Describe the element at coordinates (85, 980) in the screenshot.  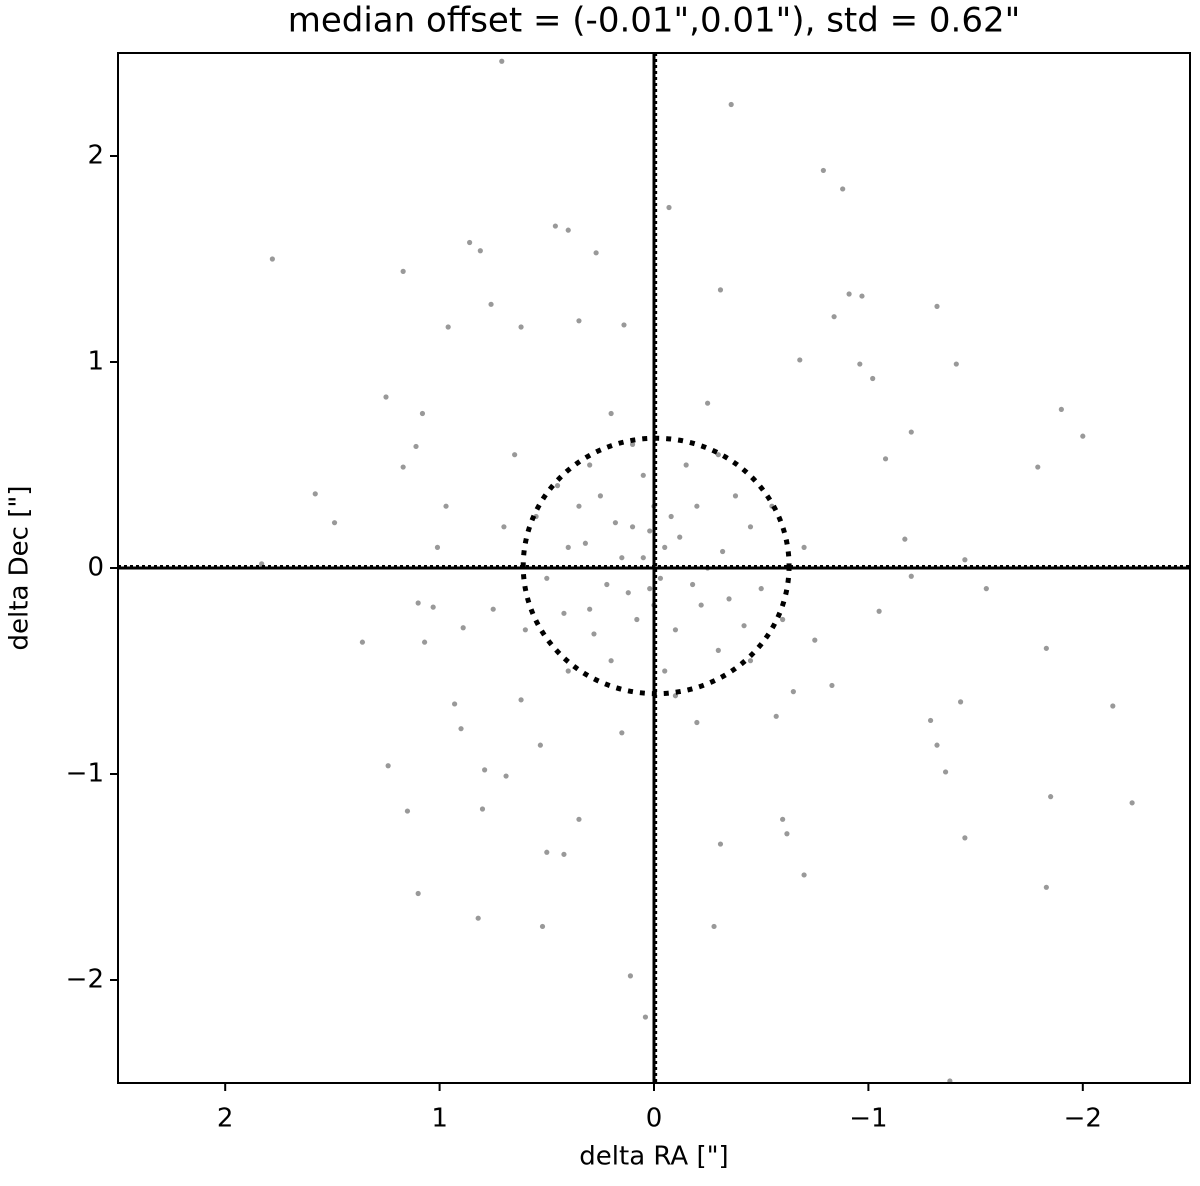
I see `y-tick-label: −2` at that location.